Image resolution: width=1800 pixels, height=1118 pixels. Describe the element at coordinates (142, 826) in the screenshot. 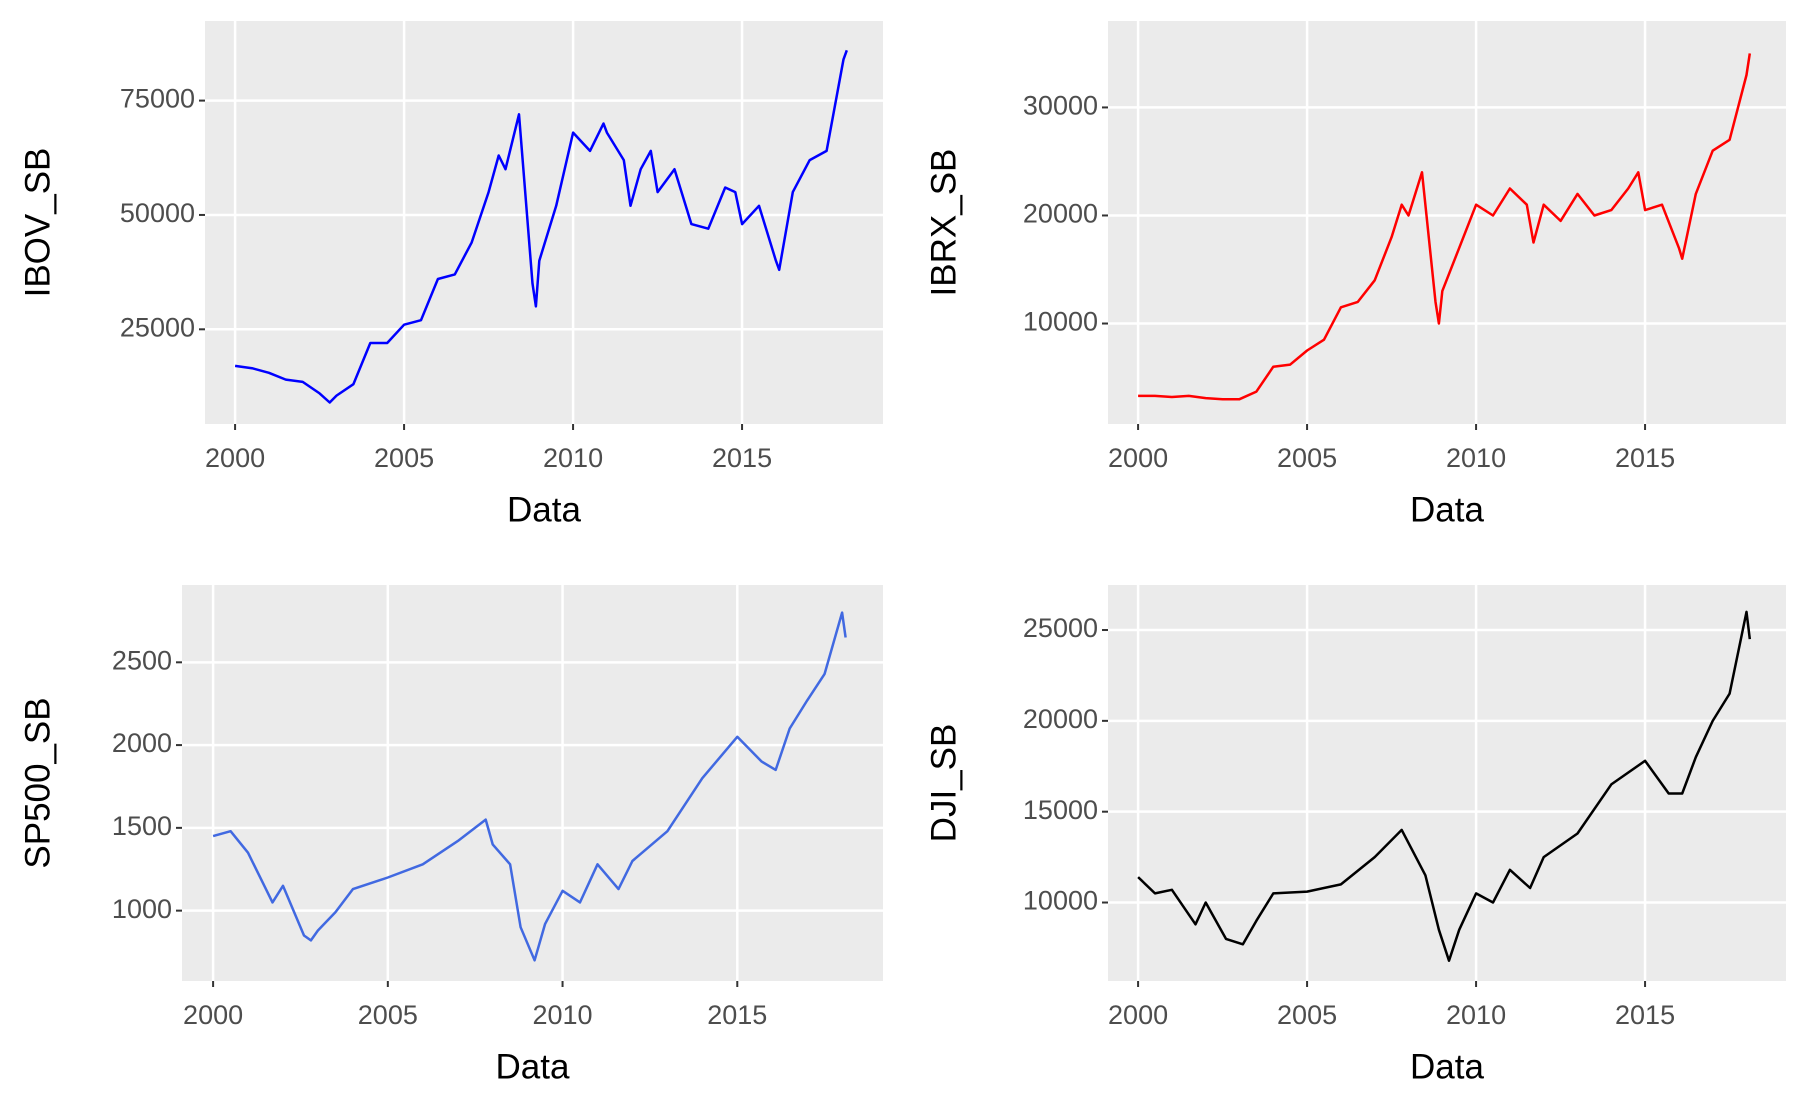

I see `y-tick-label: 1500` at that location.